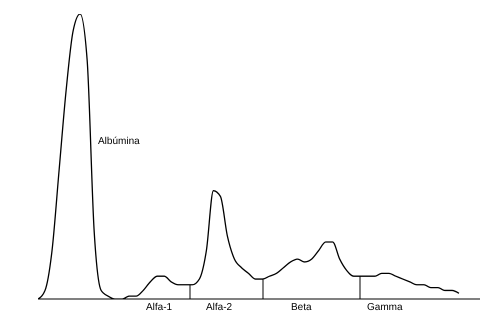 The height and width of the screenshot is (330, 495). I want to click on annotation: Albúmina, so click(119, 141).